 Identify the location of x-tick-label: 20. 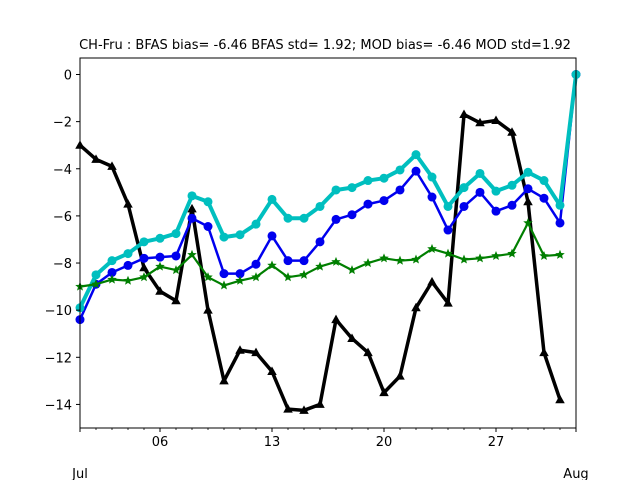
(384, 442).